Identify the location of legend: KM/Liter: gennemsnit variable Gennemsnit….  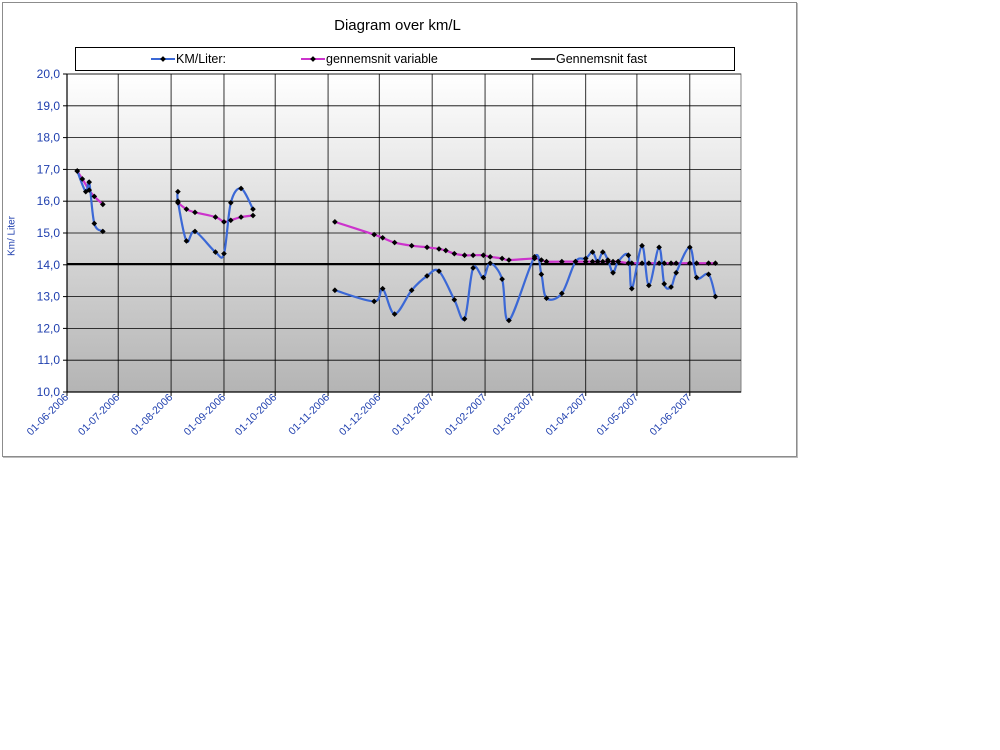
(405, 59).